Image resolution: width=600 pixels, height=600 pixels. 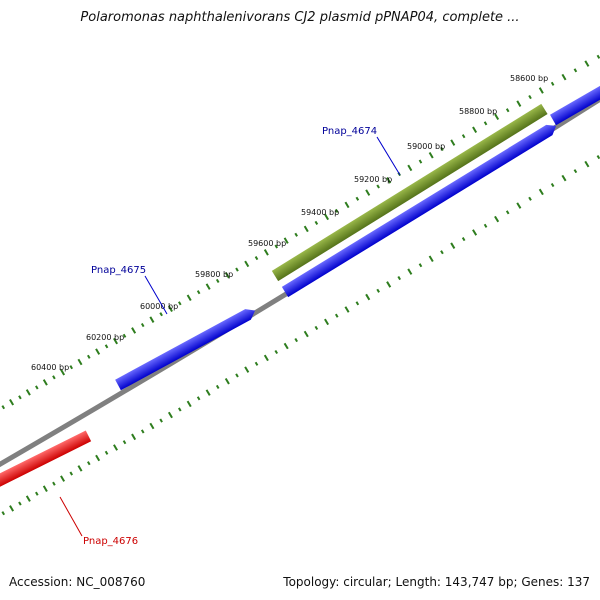 What do you see at coordinates (267, 243) in the screenshot?
I see `ruler-label: 59600 bp` at bounding box center [267, 243].